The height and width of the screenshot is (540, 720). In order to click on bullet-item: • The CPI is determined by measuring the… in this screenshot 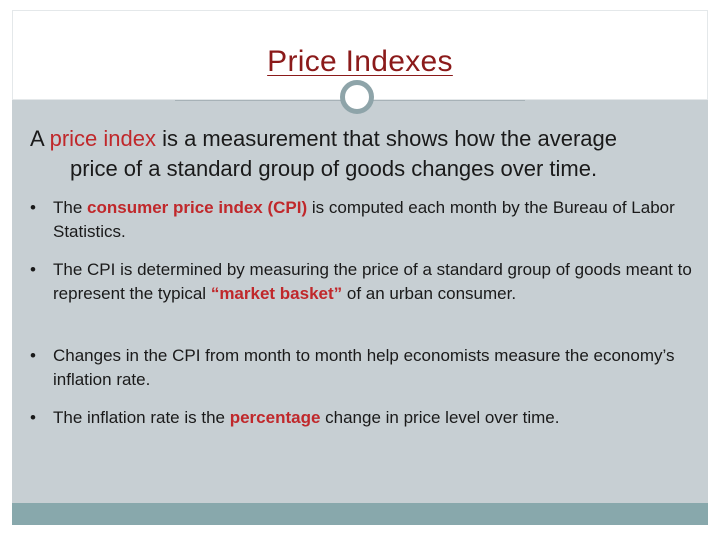, I will do `click(365, 282)`.